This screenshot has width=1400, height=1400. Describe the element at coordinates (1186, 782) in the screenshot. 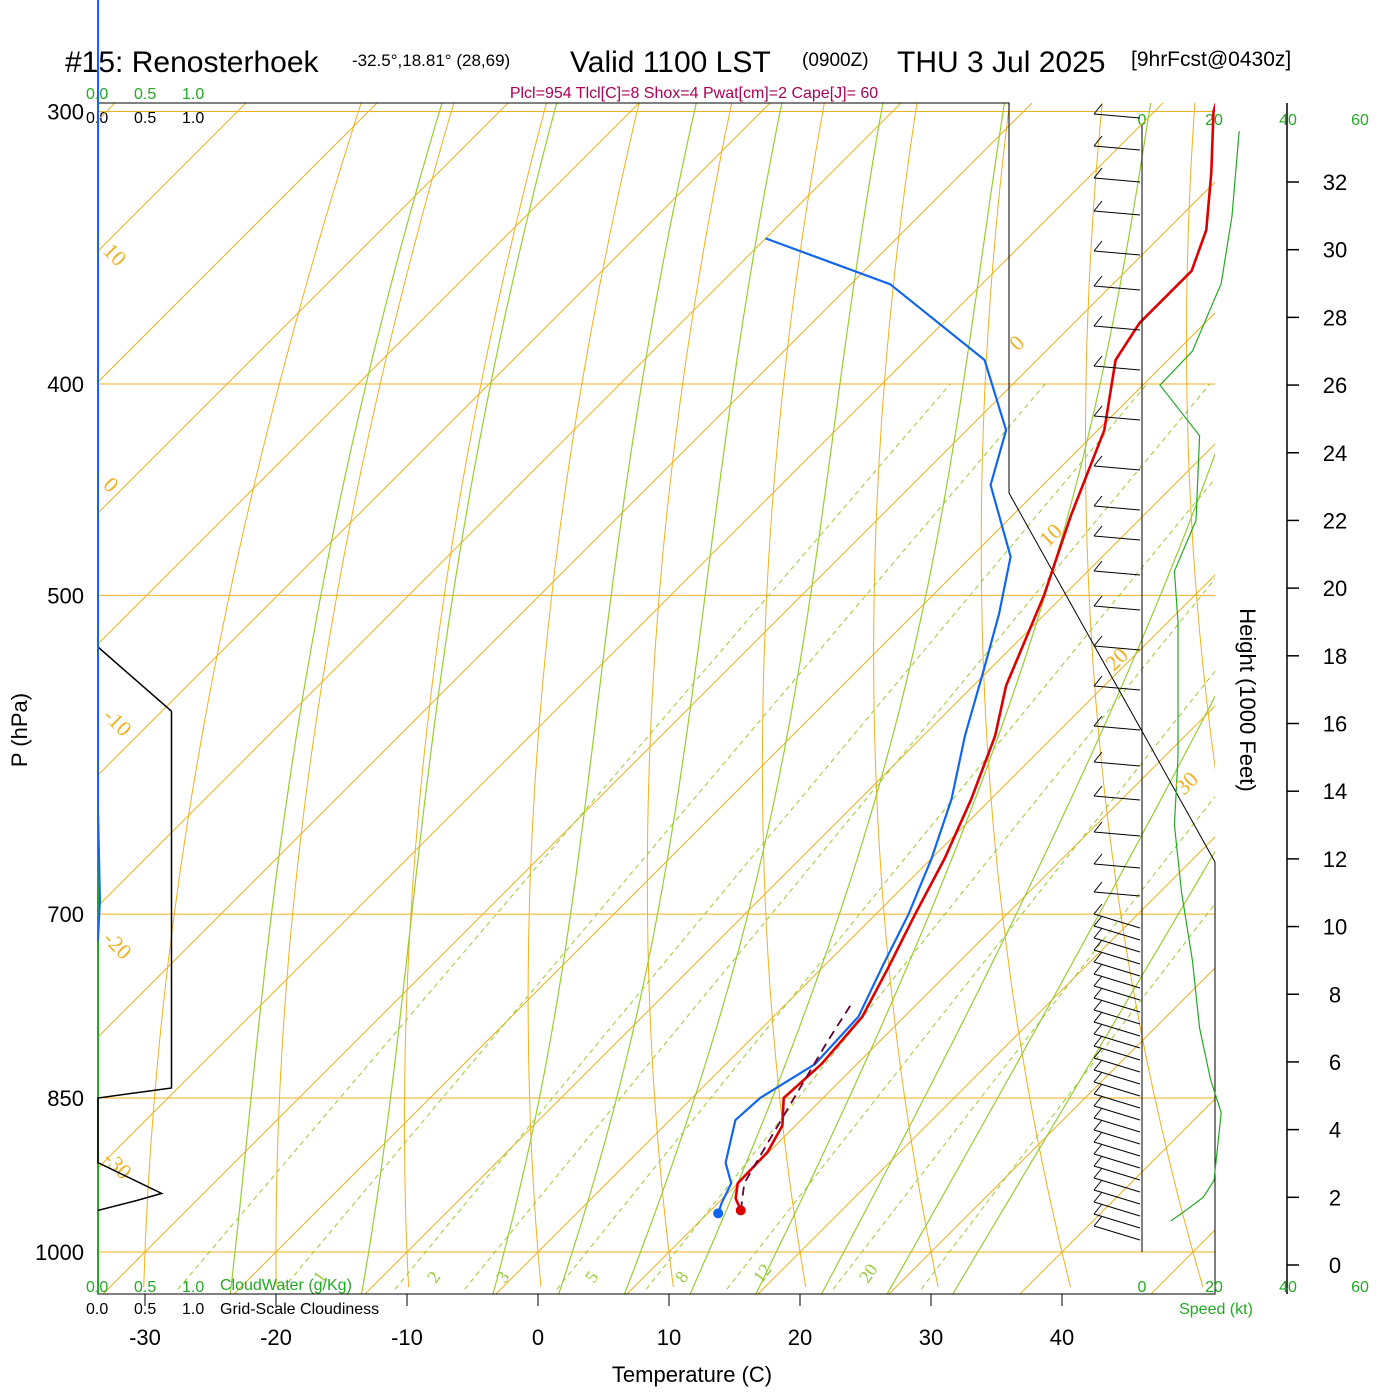

I see `dry-adiabat-label: 30` at that location.